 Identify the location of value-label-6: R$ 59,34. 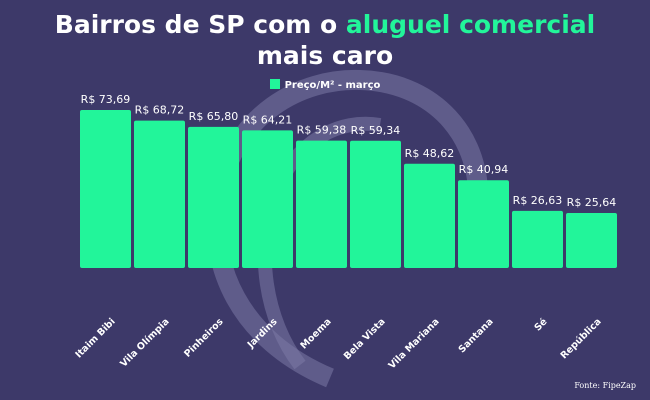
(376, 130).